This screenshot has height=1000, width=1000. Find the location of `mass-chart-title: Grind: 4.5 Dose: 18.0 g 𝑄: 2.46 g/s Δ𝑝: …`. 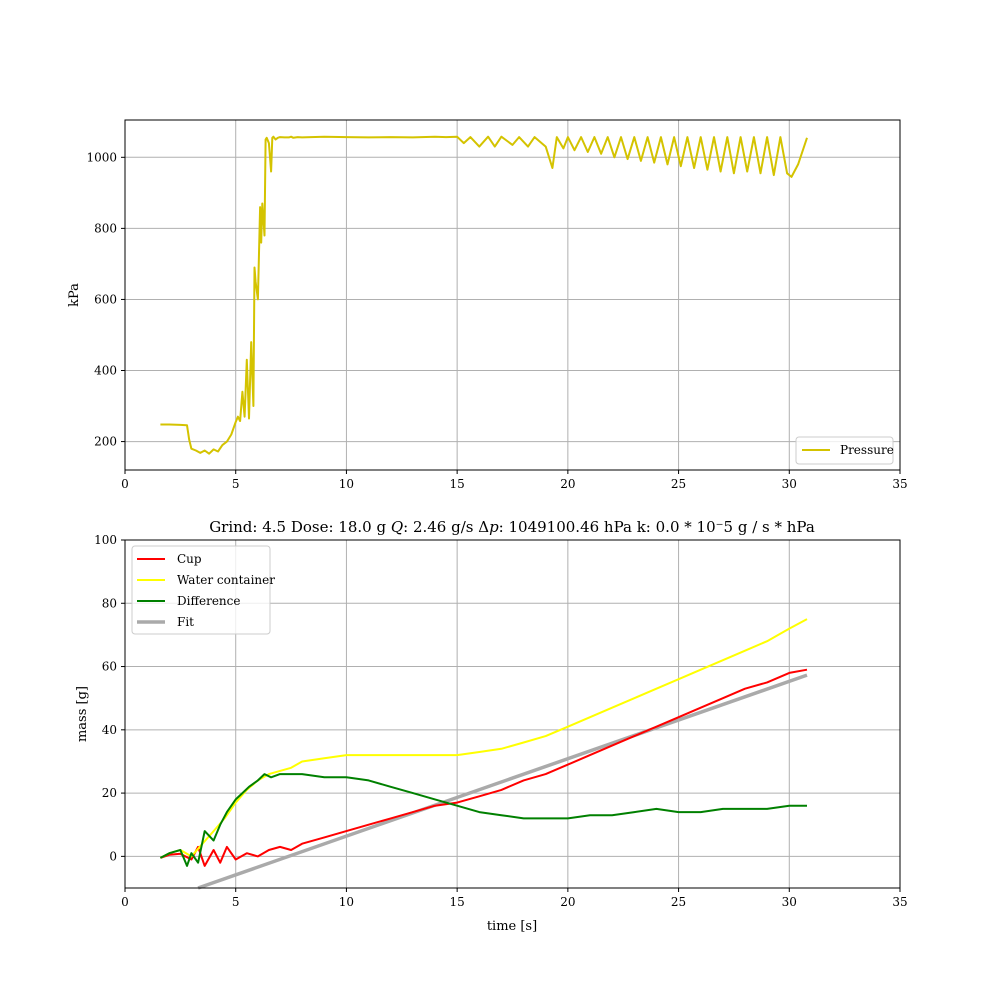

mass-chart-title: Grind: 4.5 Dose: 18.0 g 𝑄: 2.46 g/s Δ𝑝: … is located at coordinates (512, 527).